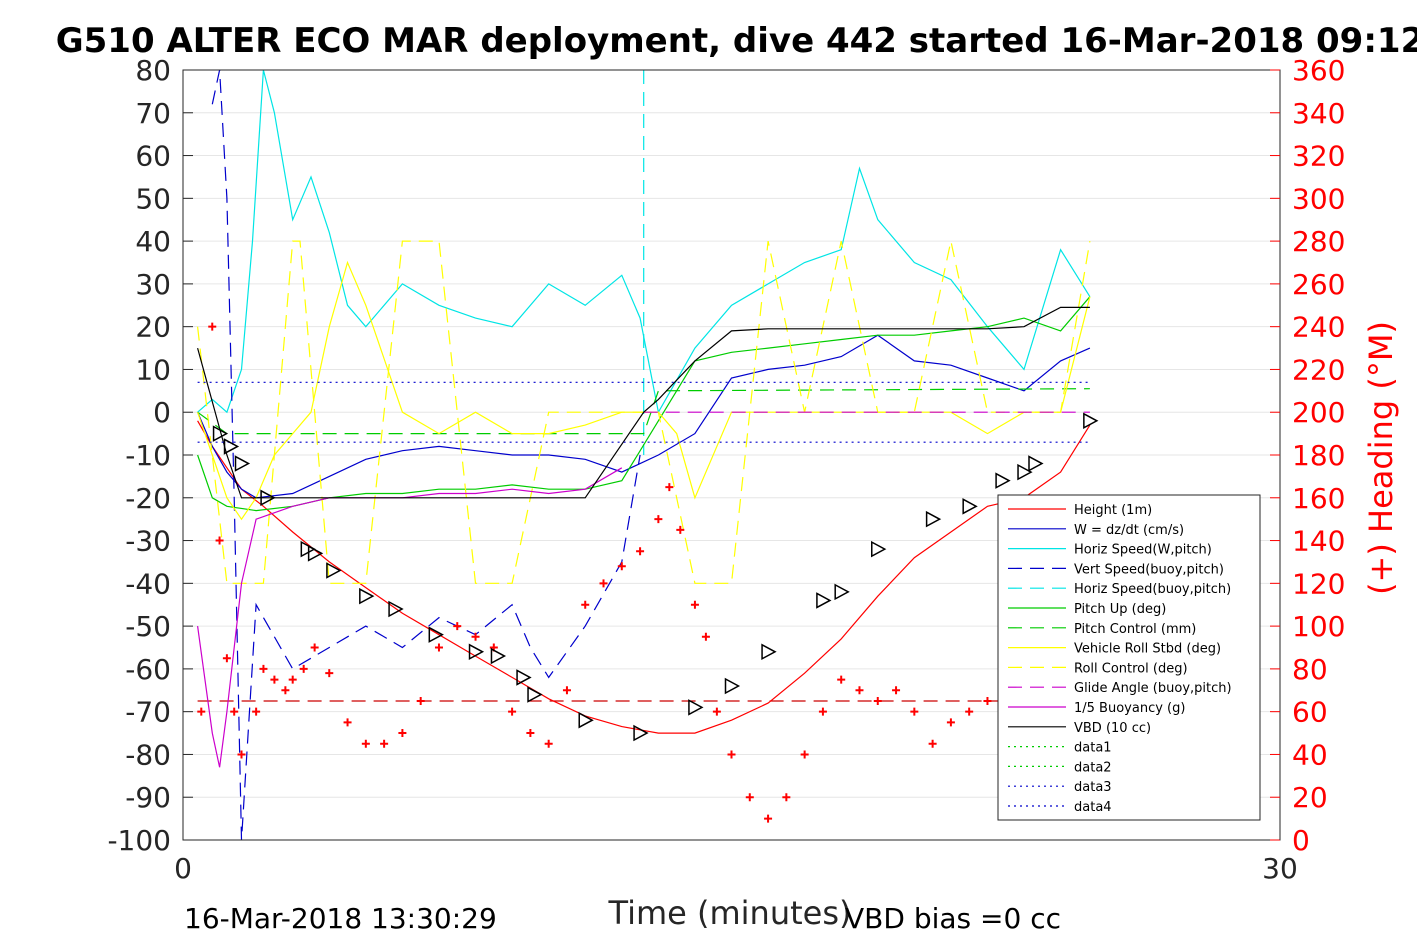  What do you see at coordinates (153, 284) in the screenshot?
I see `y-tick-label: 30` at bounding box center [153, 284].